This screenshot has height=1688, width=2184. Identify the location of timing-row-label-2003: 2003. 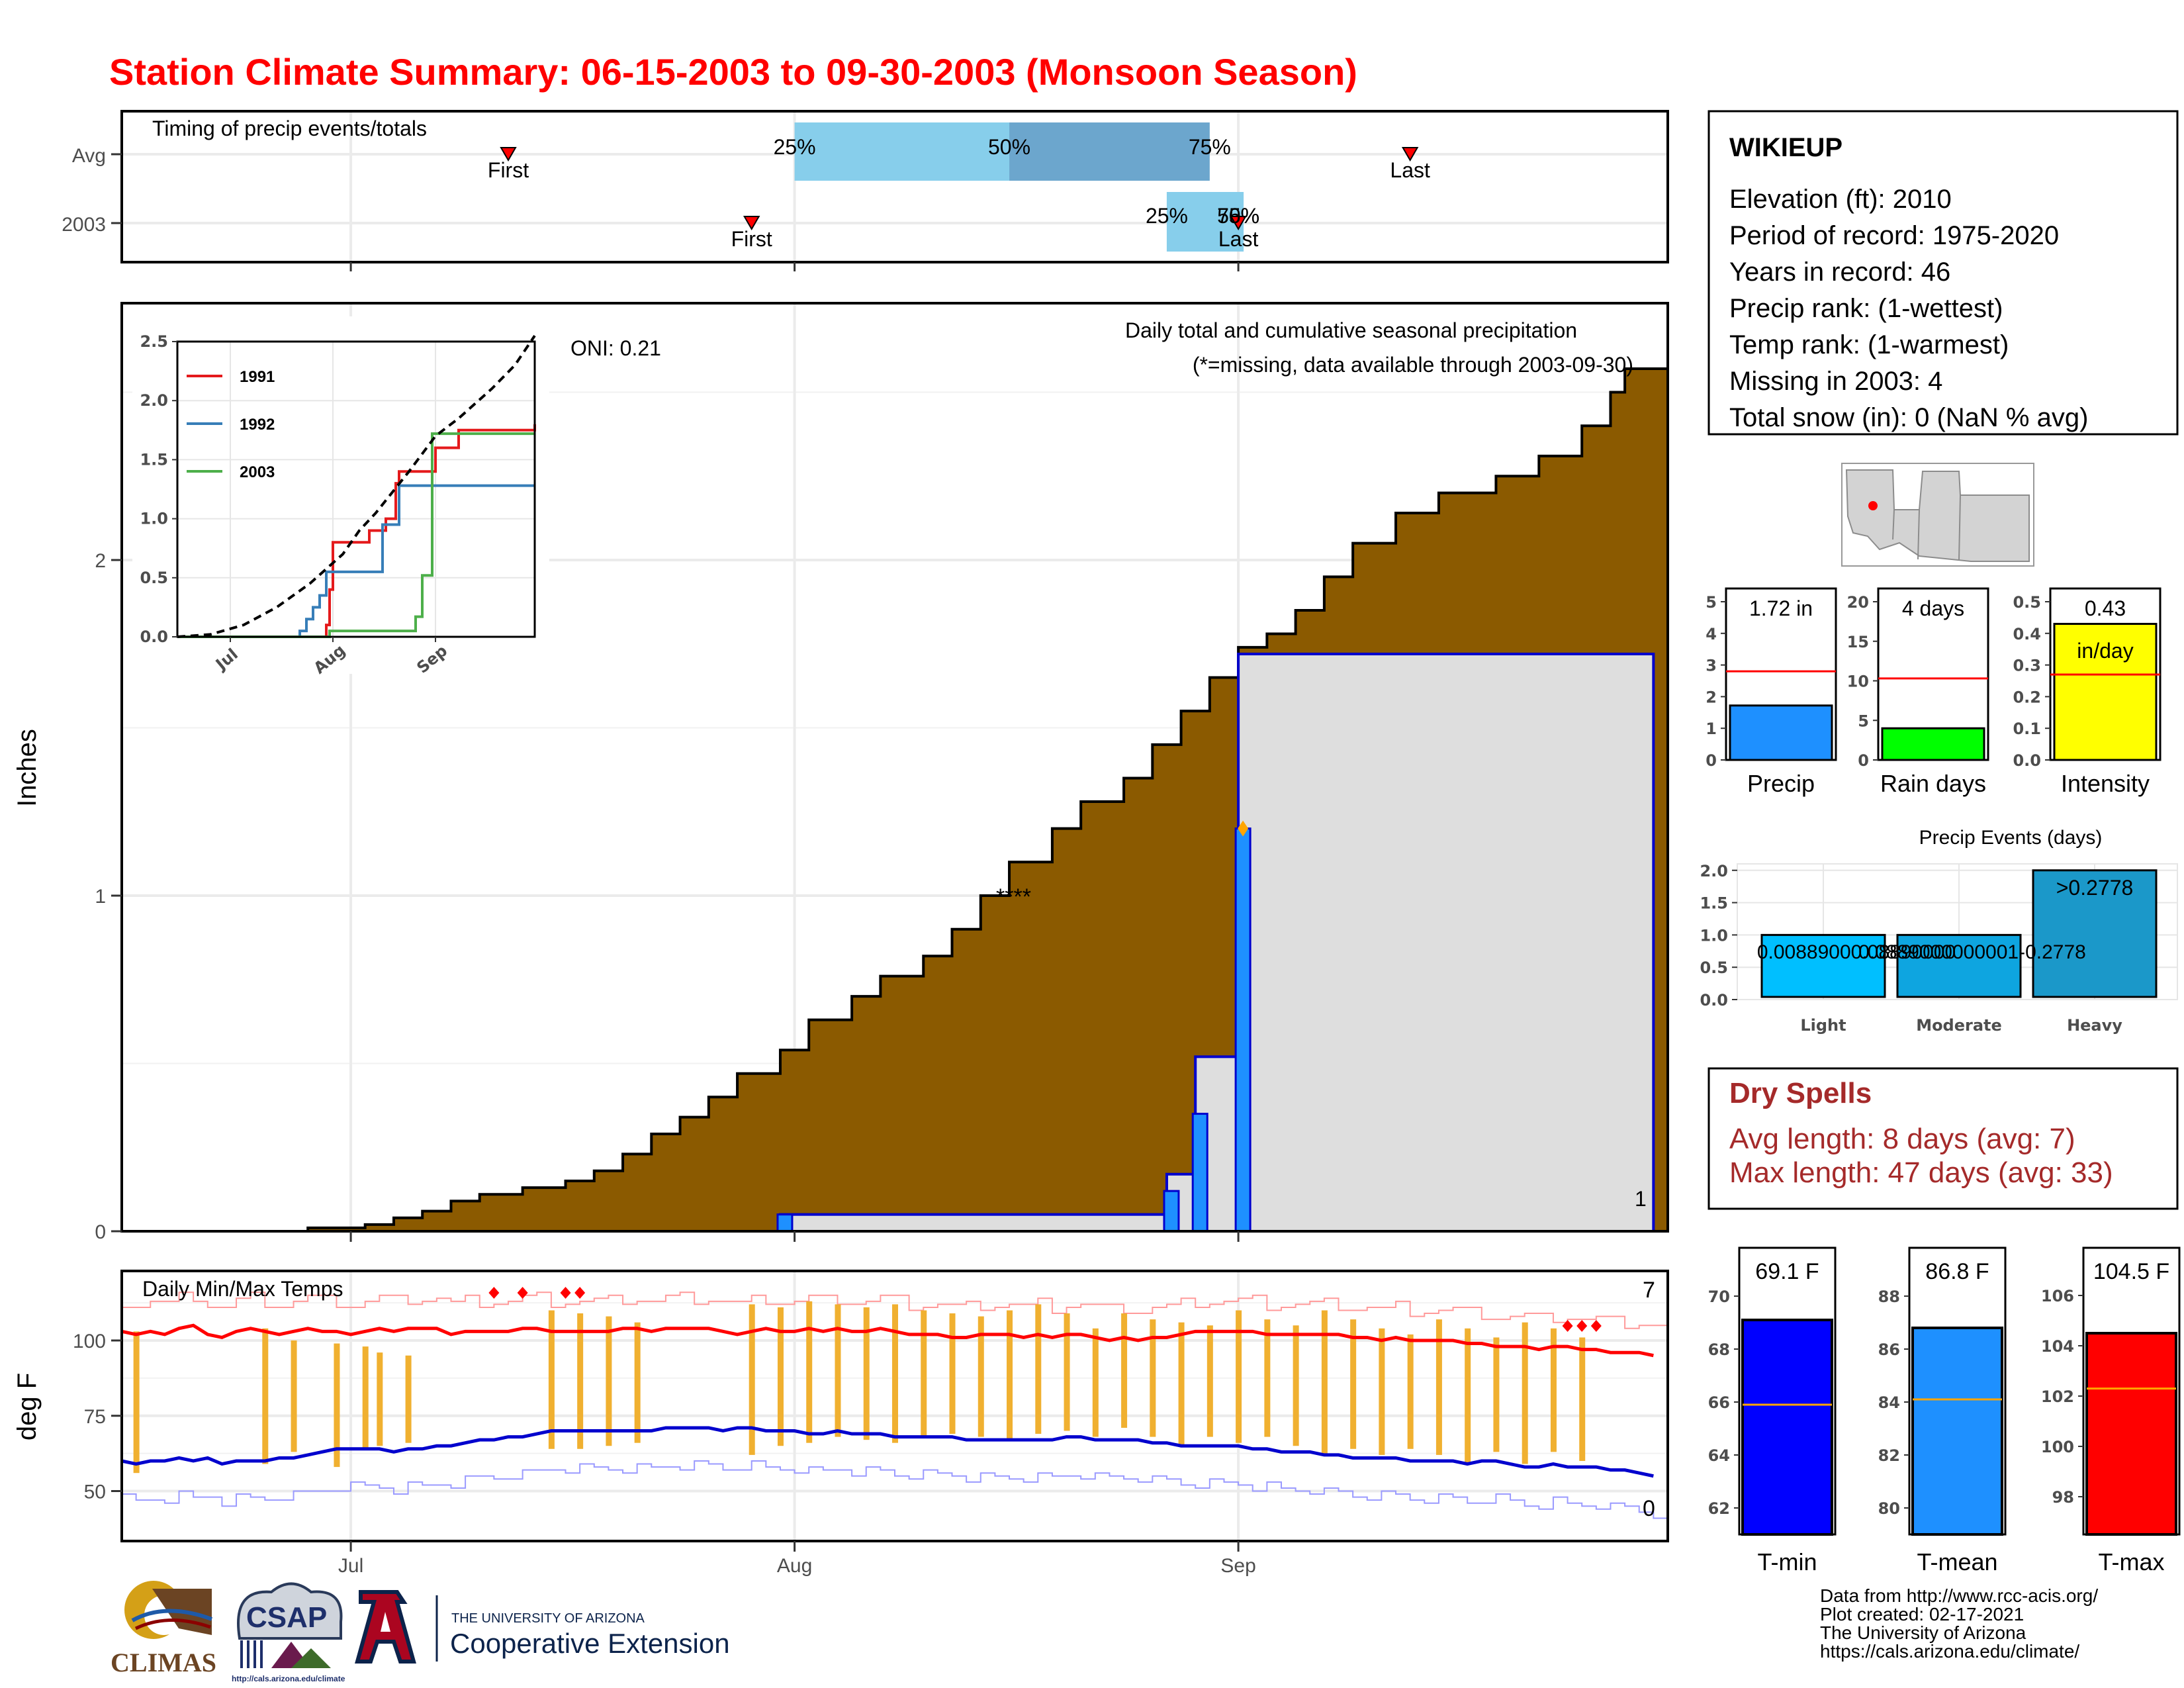
(84, 225).